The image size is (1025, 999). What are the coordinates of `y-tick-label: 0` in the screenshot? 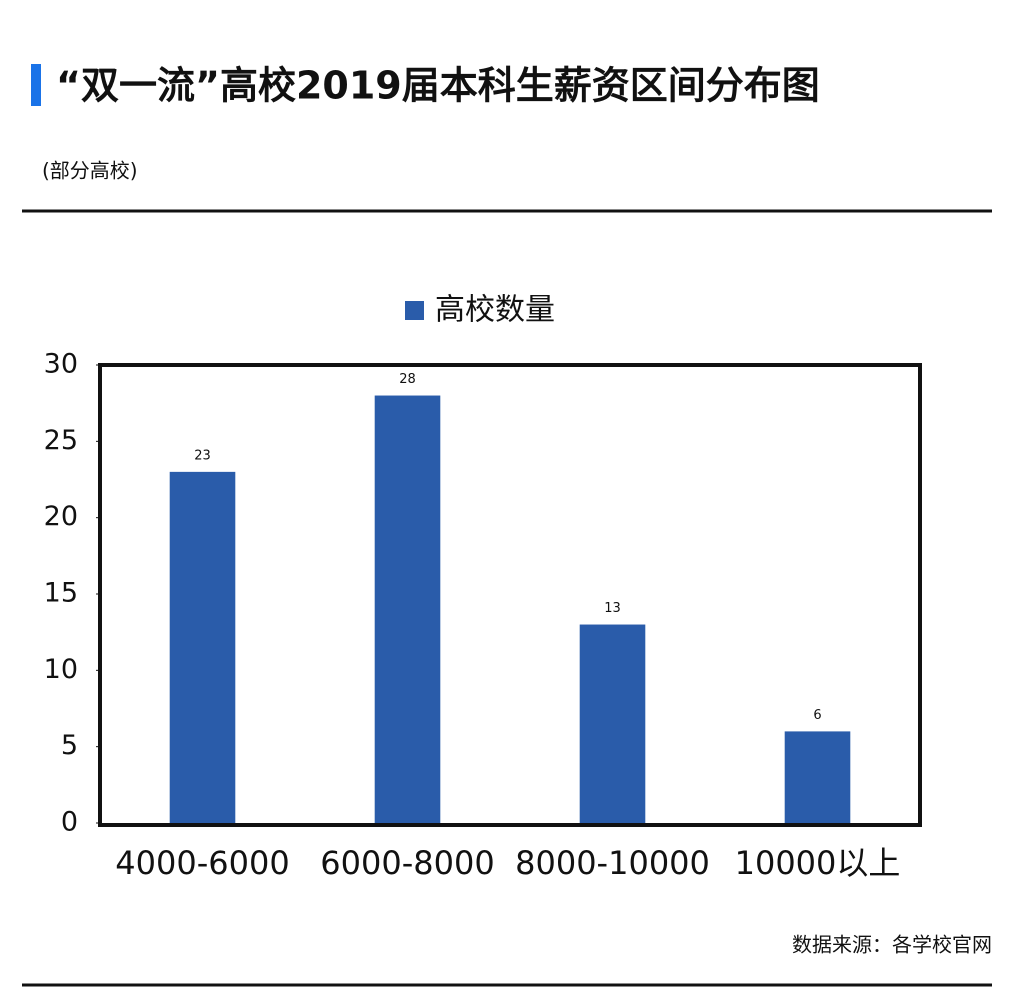 It's located at (69, 822).